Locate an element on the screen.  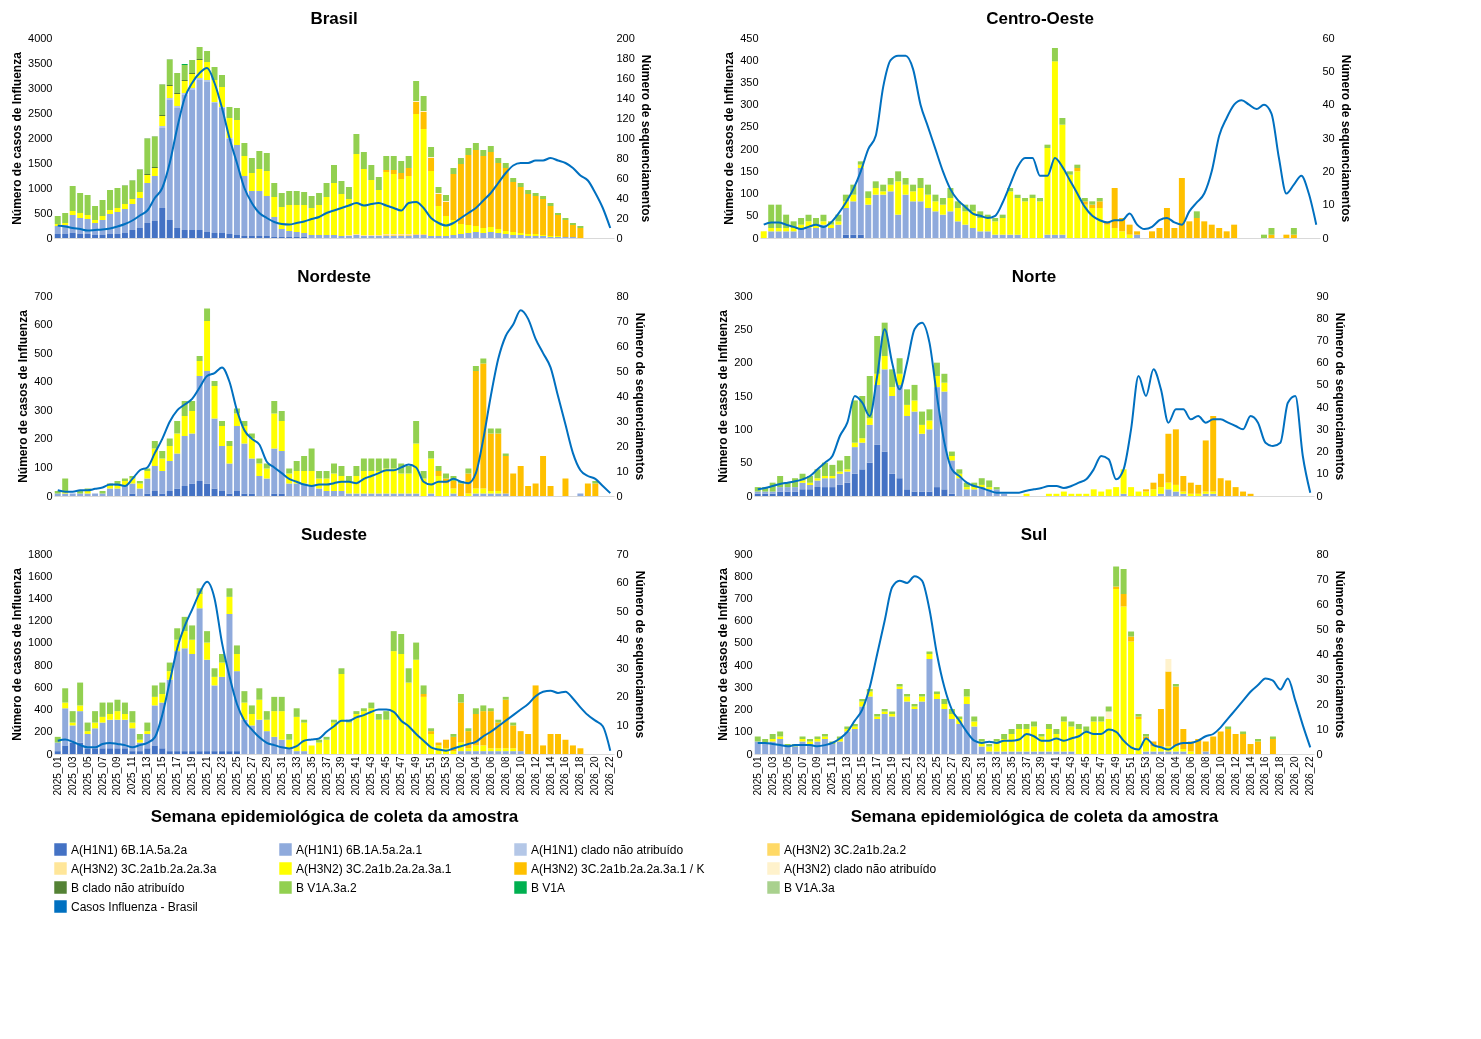
y2-tick-label: 180 is located at coordinates (625, 57).